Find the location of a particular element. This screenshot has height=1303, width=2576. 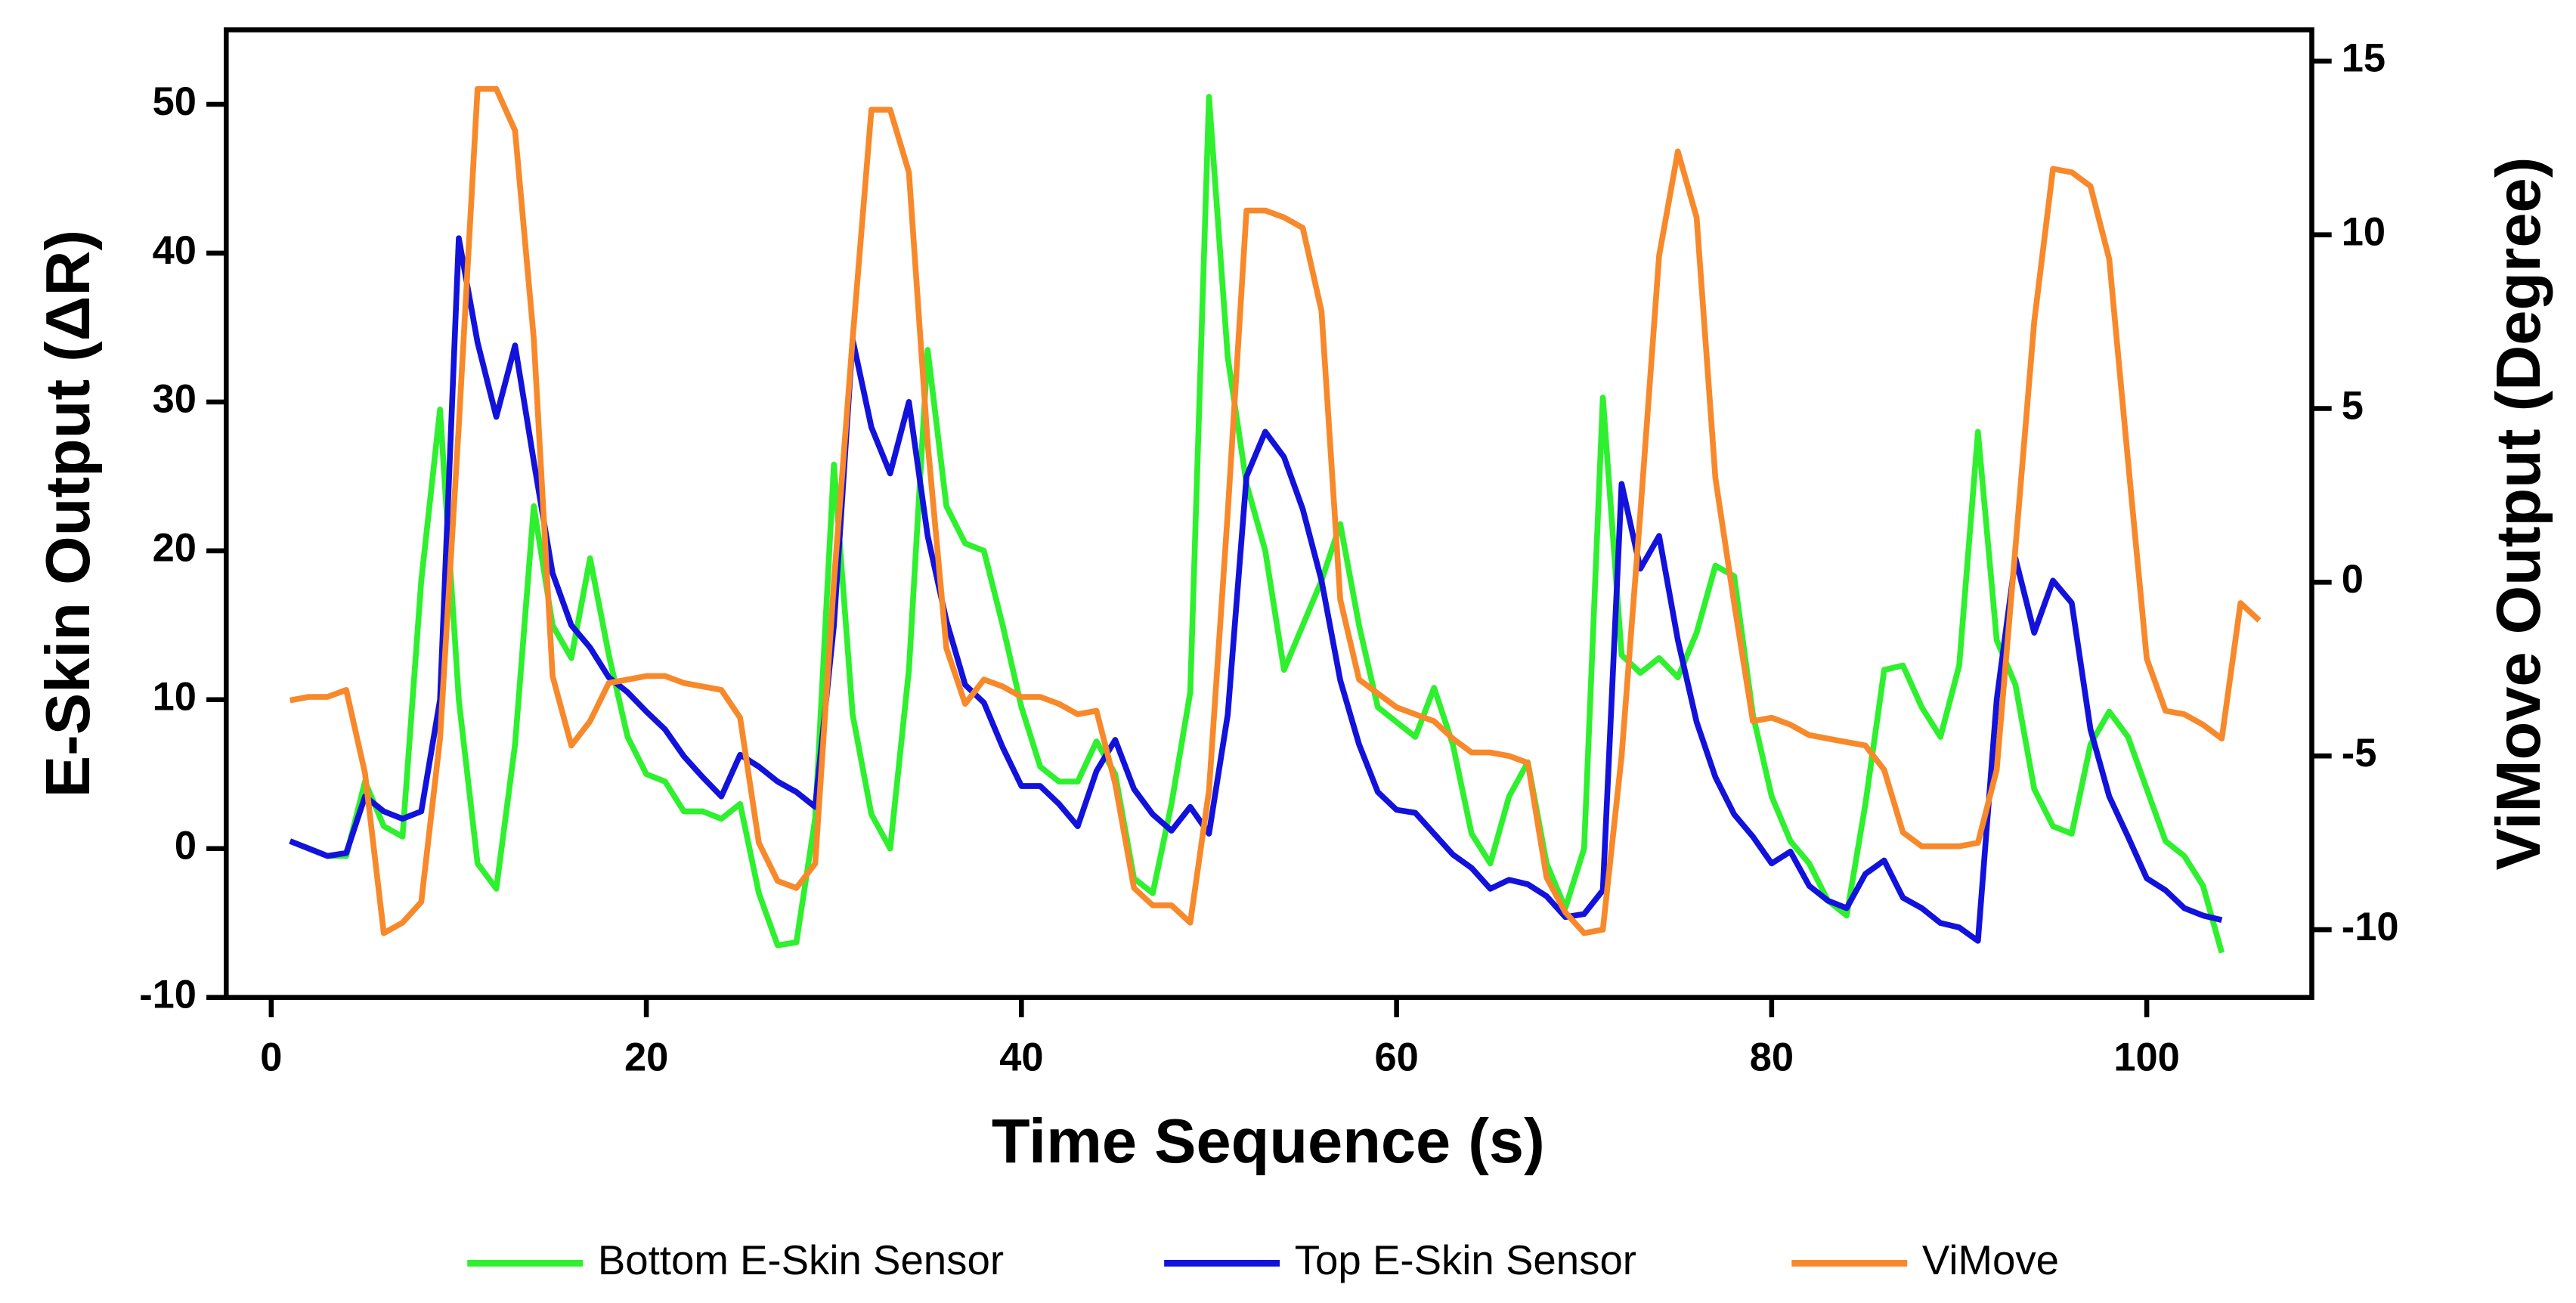

y-axis-label: E-Skin Output (ΔR) is located at coordinates (68, 513).